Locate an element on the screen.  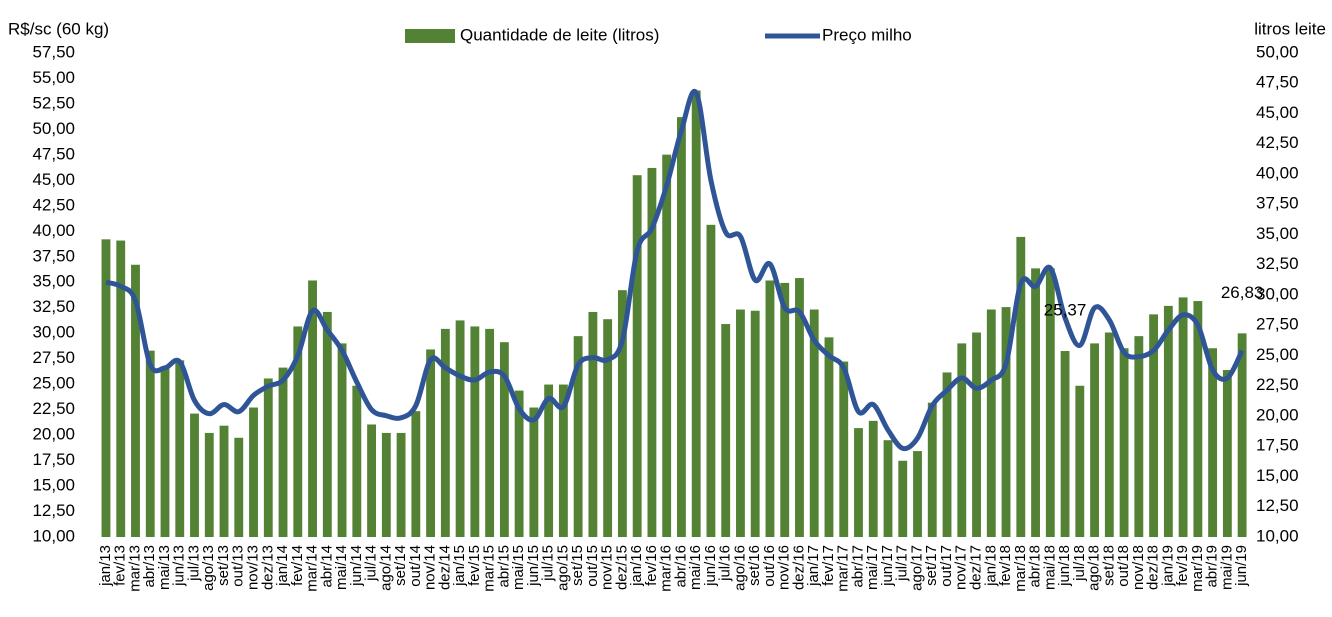
legend-label: Quantidade de leite (litros) is located at coordinates (559, 34).